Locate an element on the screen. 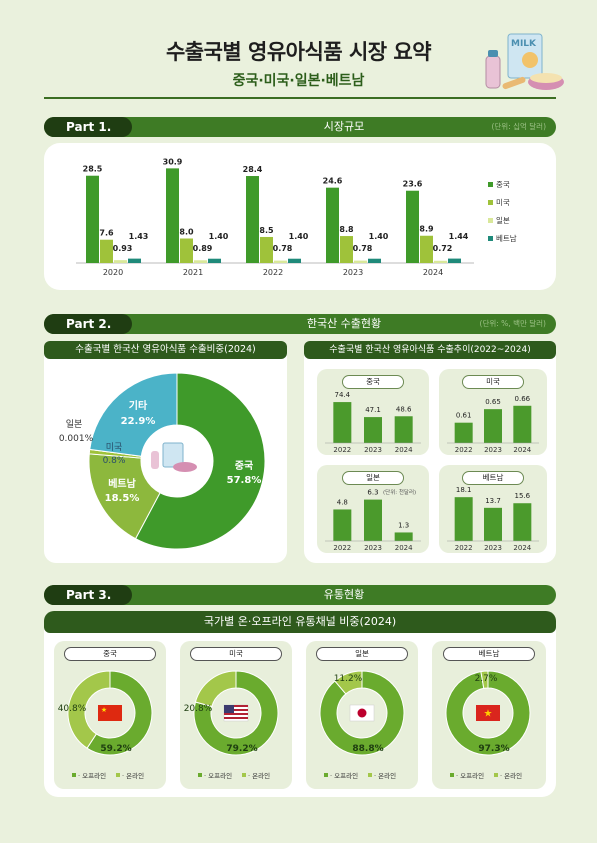  channel-베트남-slice-온라인 is located at coordinates (484, 679).